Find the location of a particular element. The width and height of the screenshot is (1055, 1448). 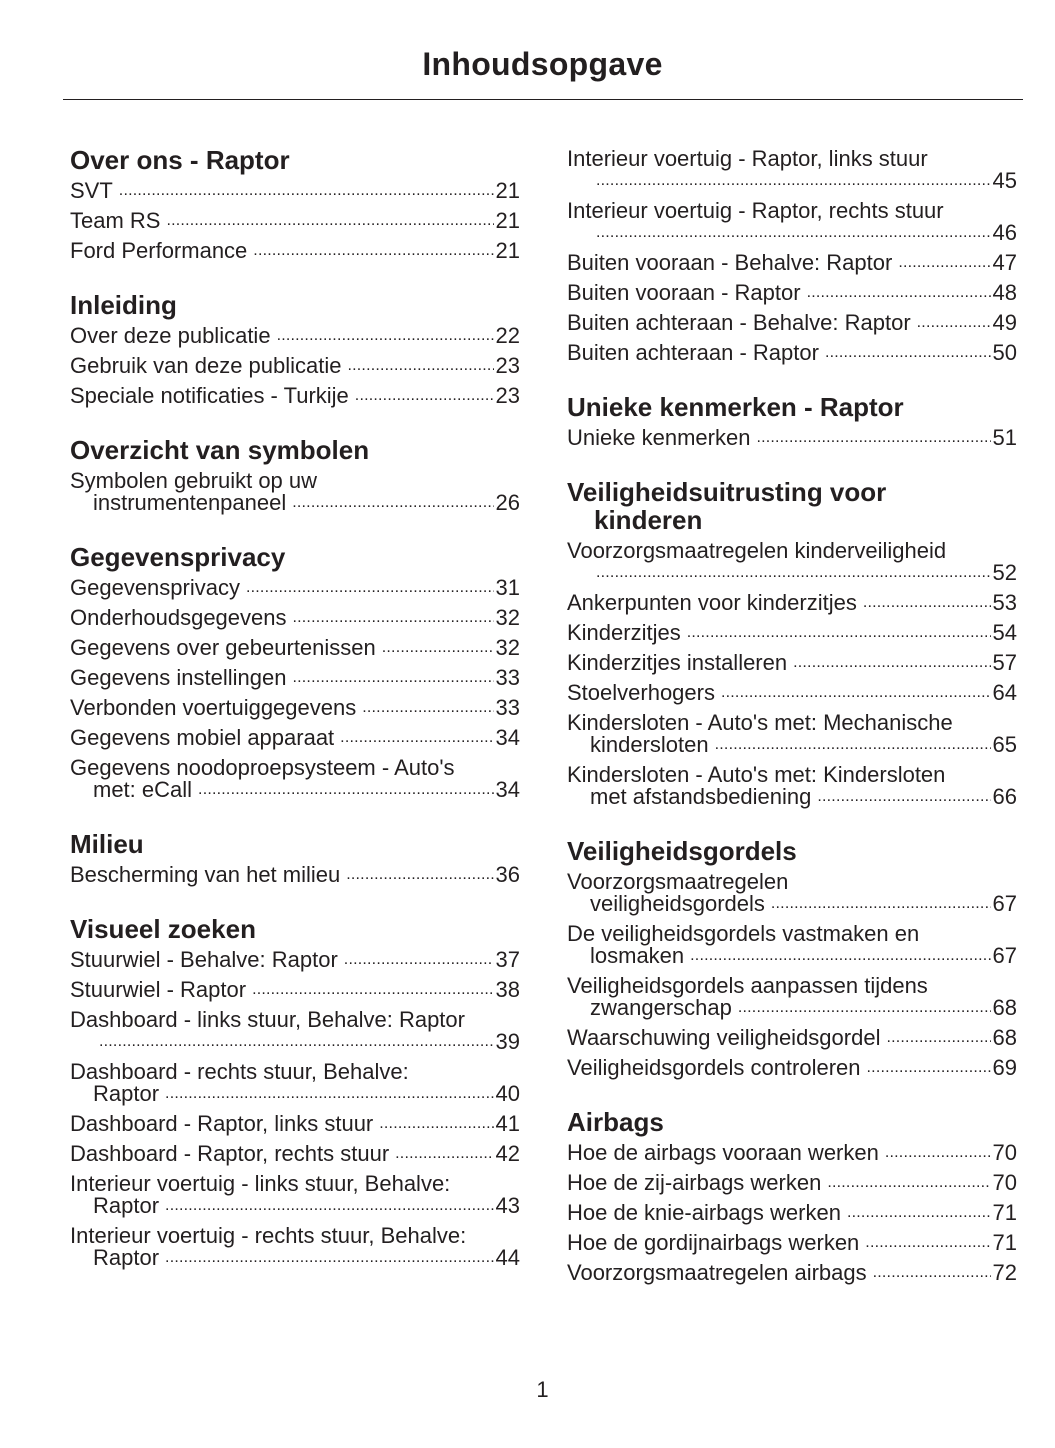

toc-page-number: 66 is located at coordinates (1004, 796).